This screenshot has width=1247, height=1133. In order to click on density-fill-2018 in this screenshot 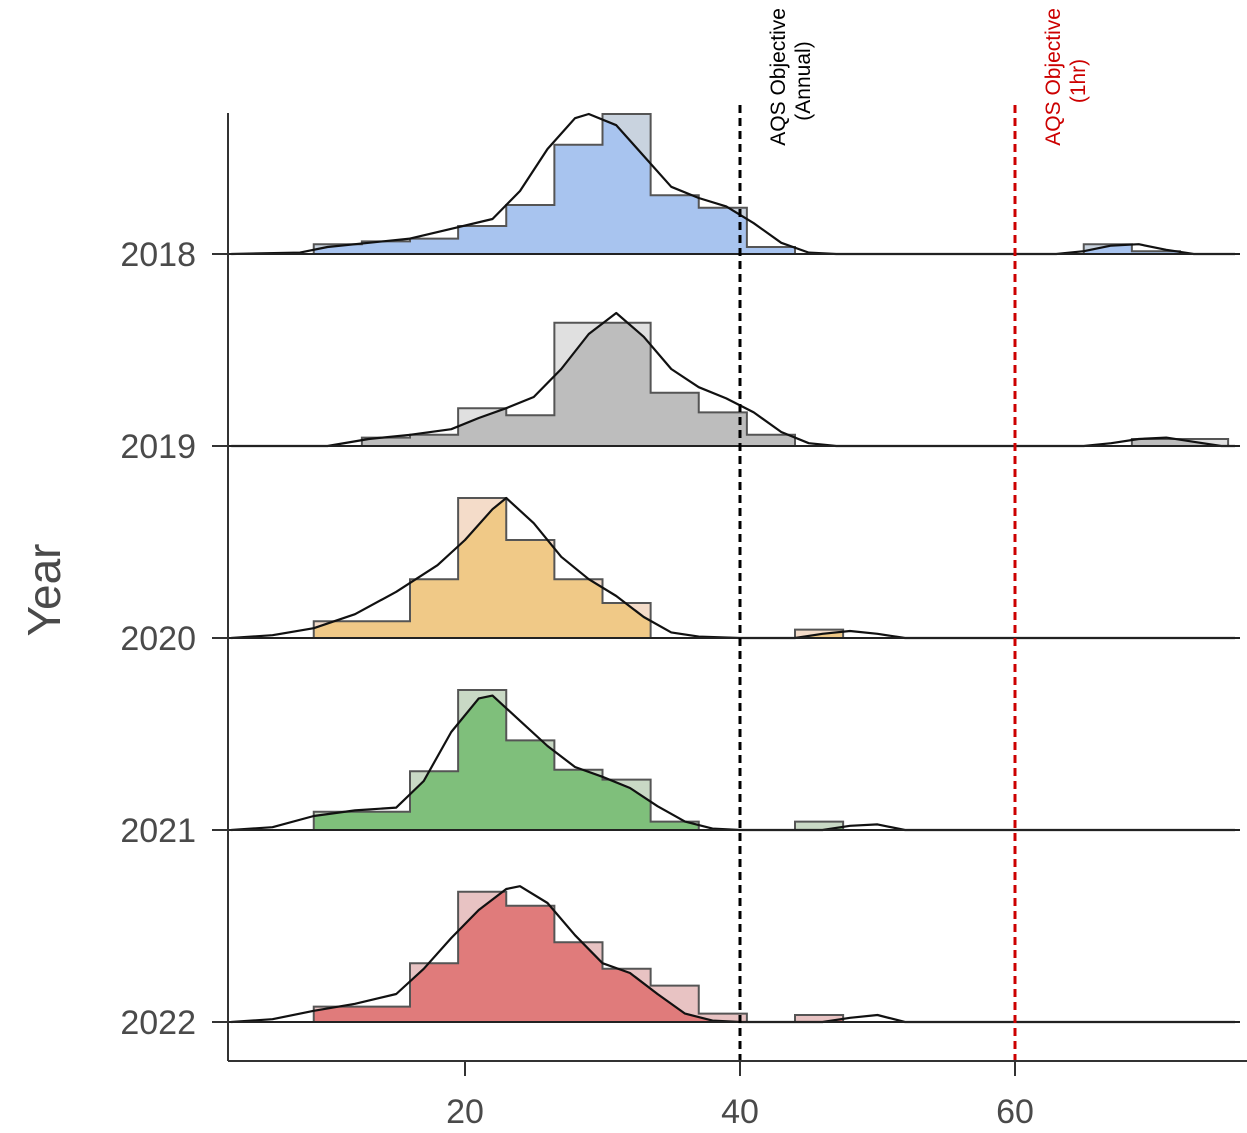, I will do `click(733, 184)`.